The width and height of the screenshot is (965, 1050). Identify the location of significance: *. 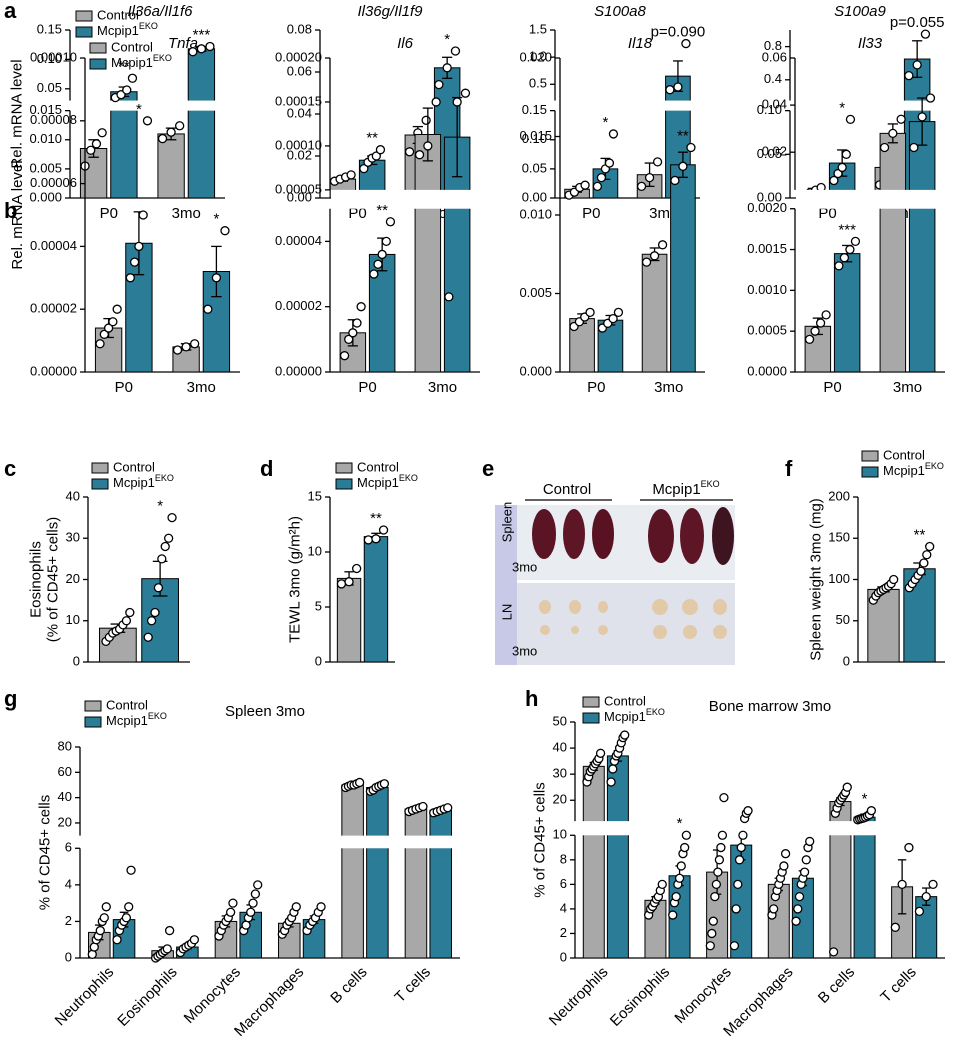
(160, 506).